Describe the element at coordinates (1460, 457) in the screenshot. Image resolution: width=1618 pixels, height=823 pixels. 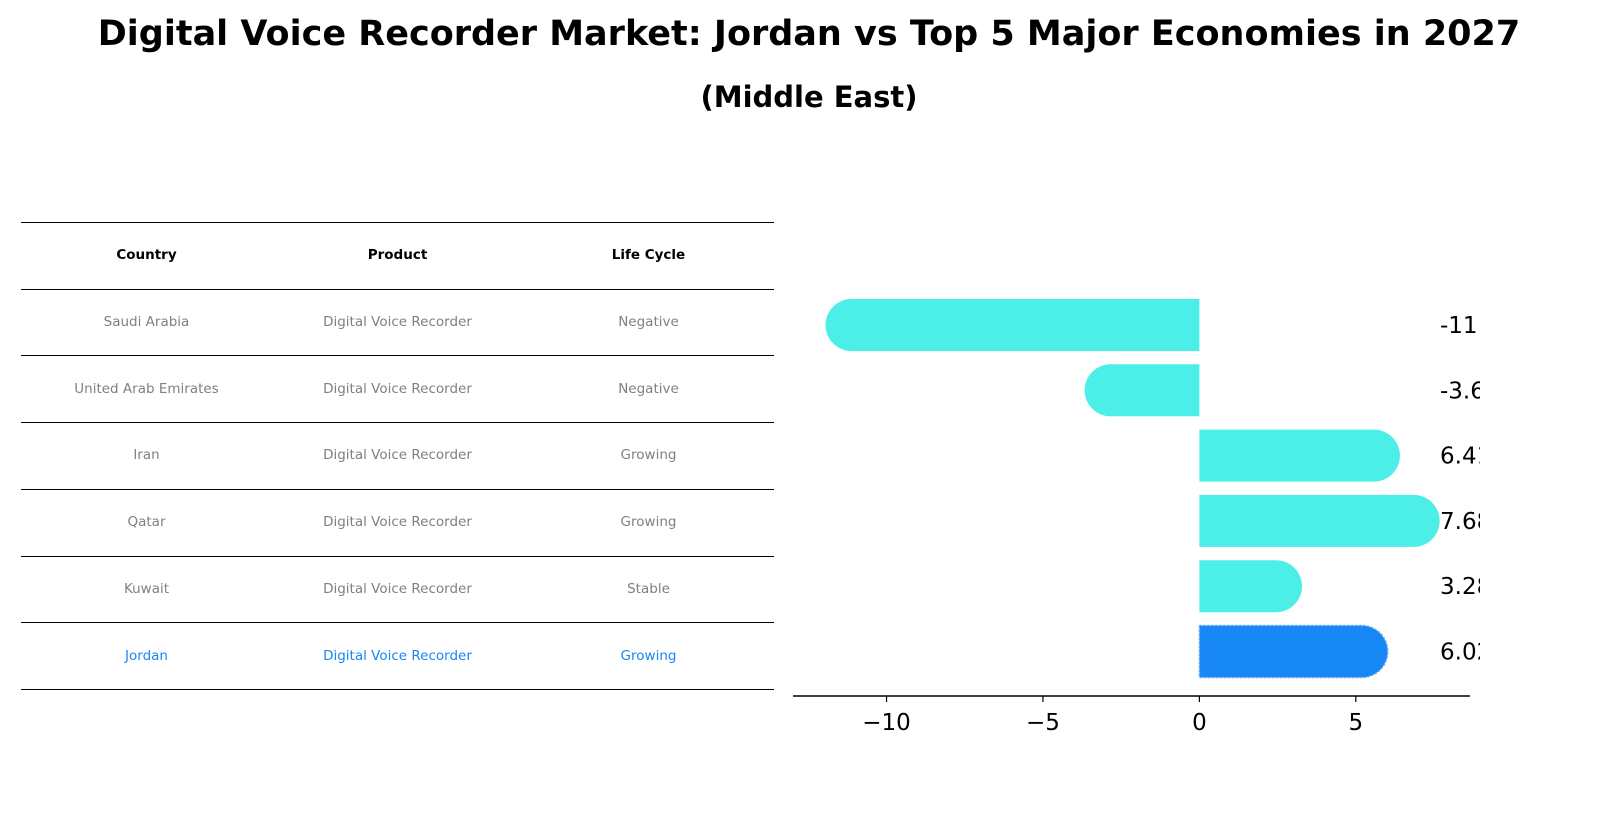
I see `data-label: 6.41%` at that location.